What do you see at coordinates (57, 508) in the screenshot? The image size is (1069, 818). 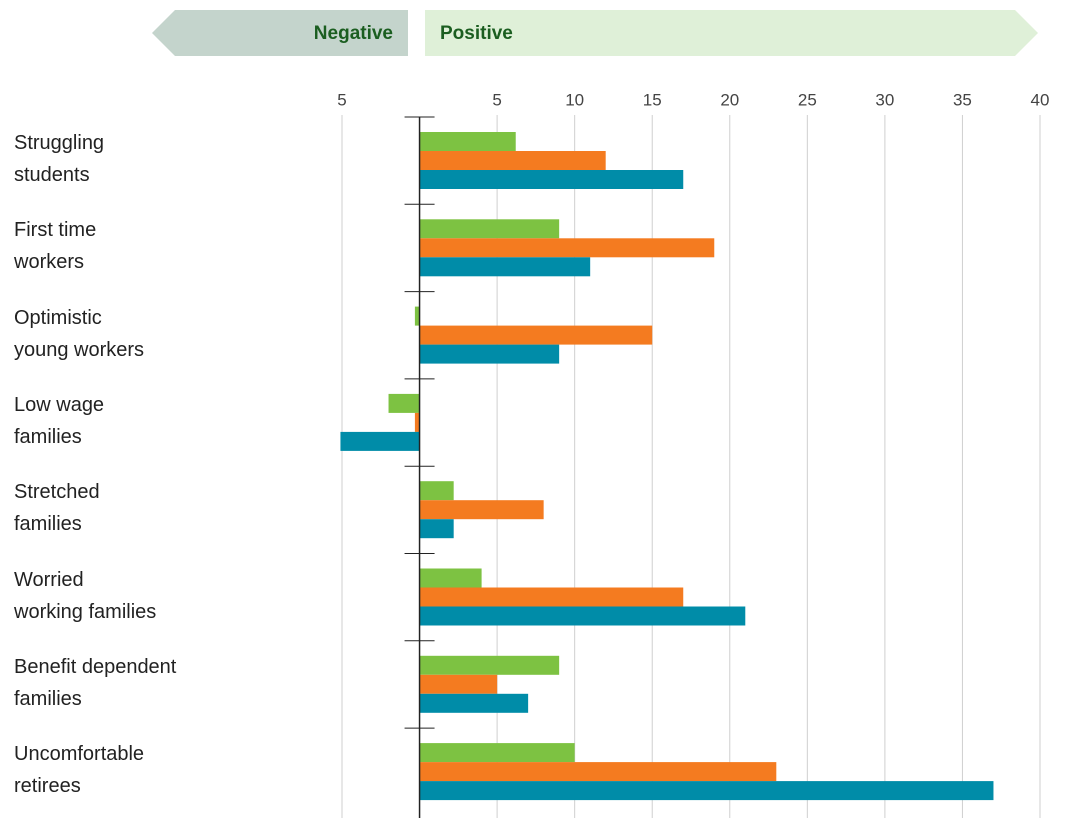 I see `category-label: Stretched families` at bounding box center [57, 508].